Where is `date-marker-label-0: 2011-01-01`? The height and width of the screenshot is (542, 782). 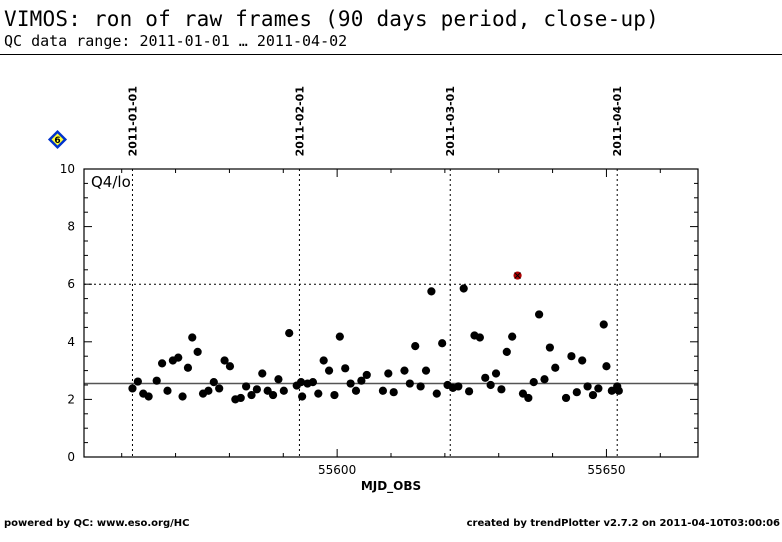
date-marker-label-0: 2011-01-01 is located at coordinates (132, 121).